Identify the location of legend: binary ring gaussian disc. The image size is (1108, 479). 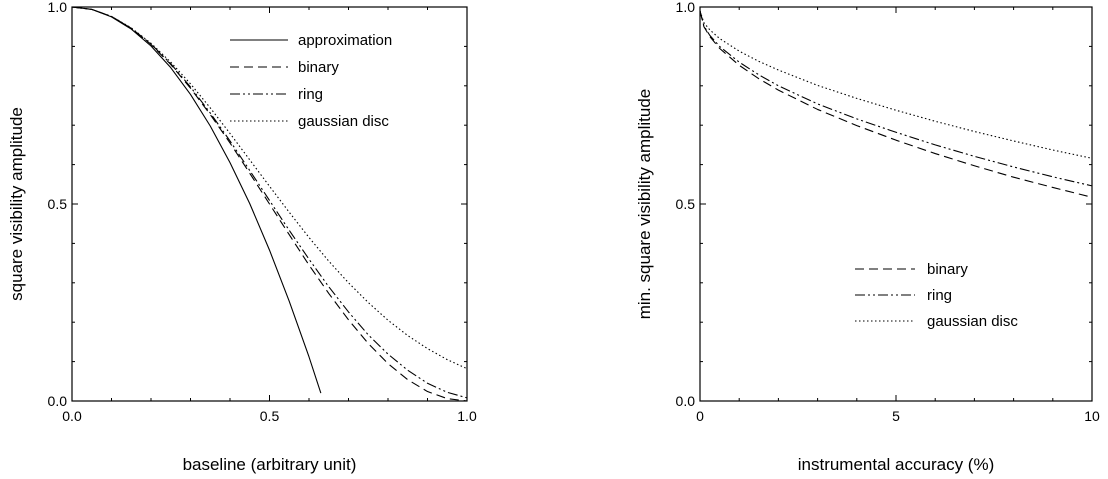
(936, 295).